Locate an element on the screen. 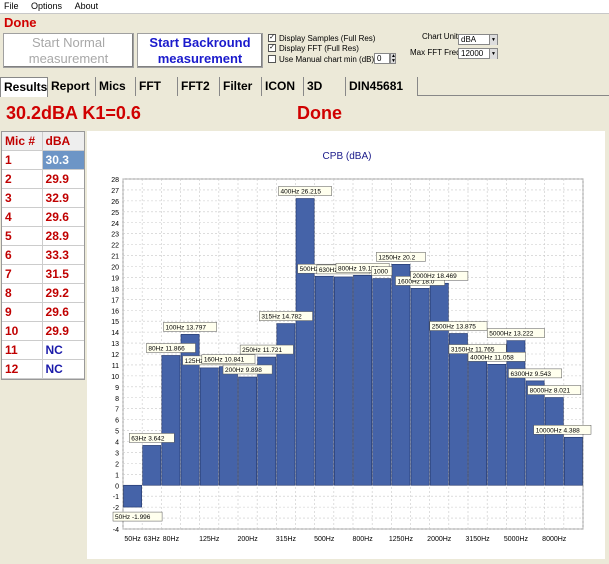 Image resolution: width=609 pixels, height=564 pixels. mic-value: 29.9 is located at coordinates (57, 331).